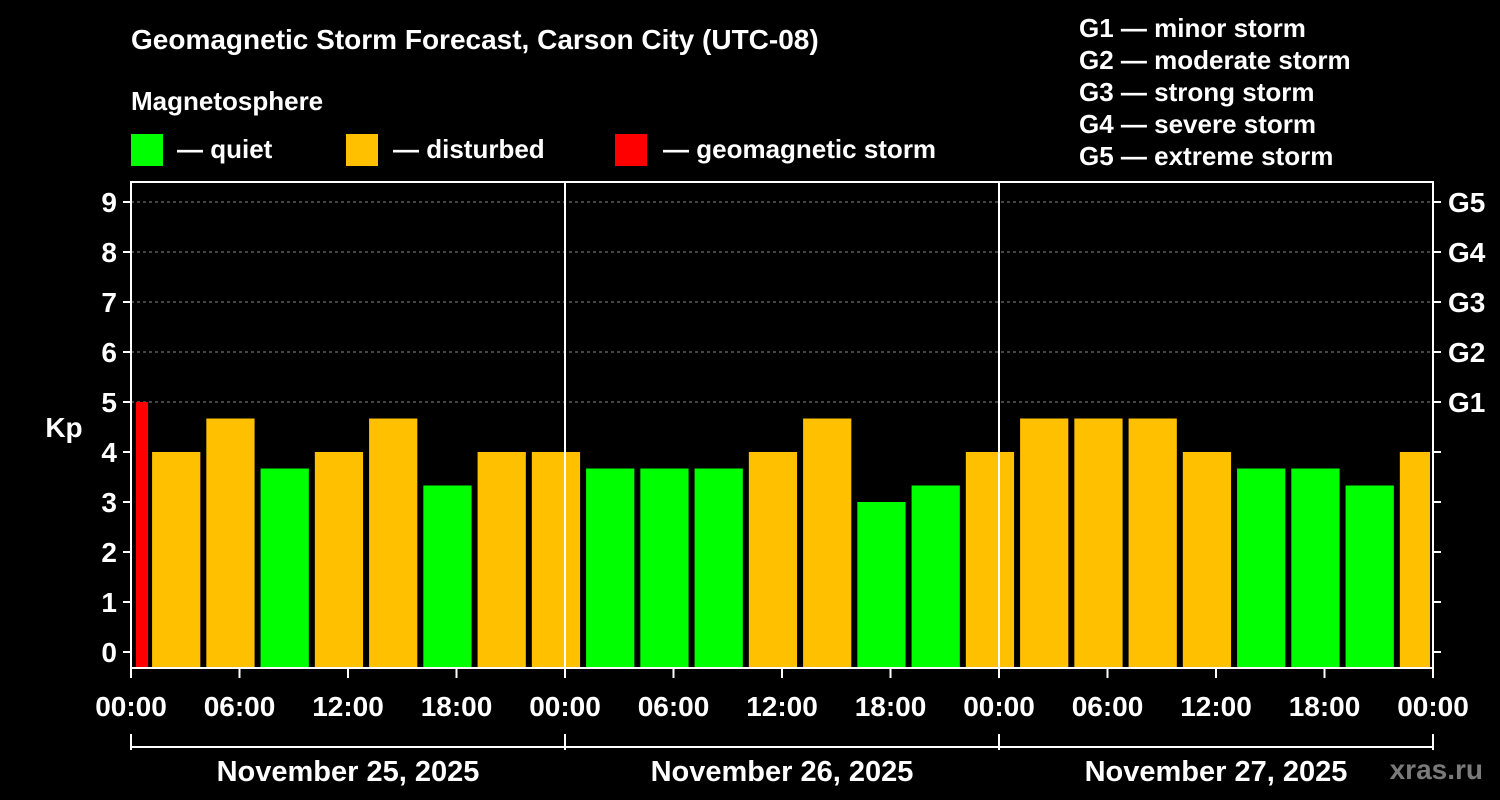 The image size is (1500, 800). I want to click on day-label-1: November 26, 2025, so click(782, 772).